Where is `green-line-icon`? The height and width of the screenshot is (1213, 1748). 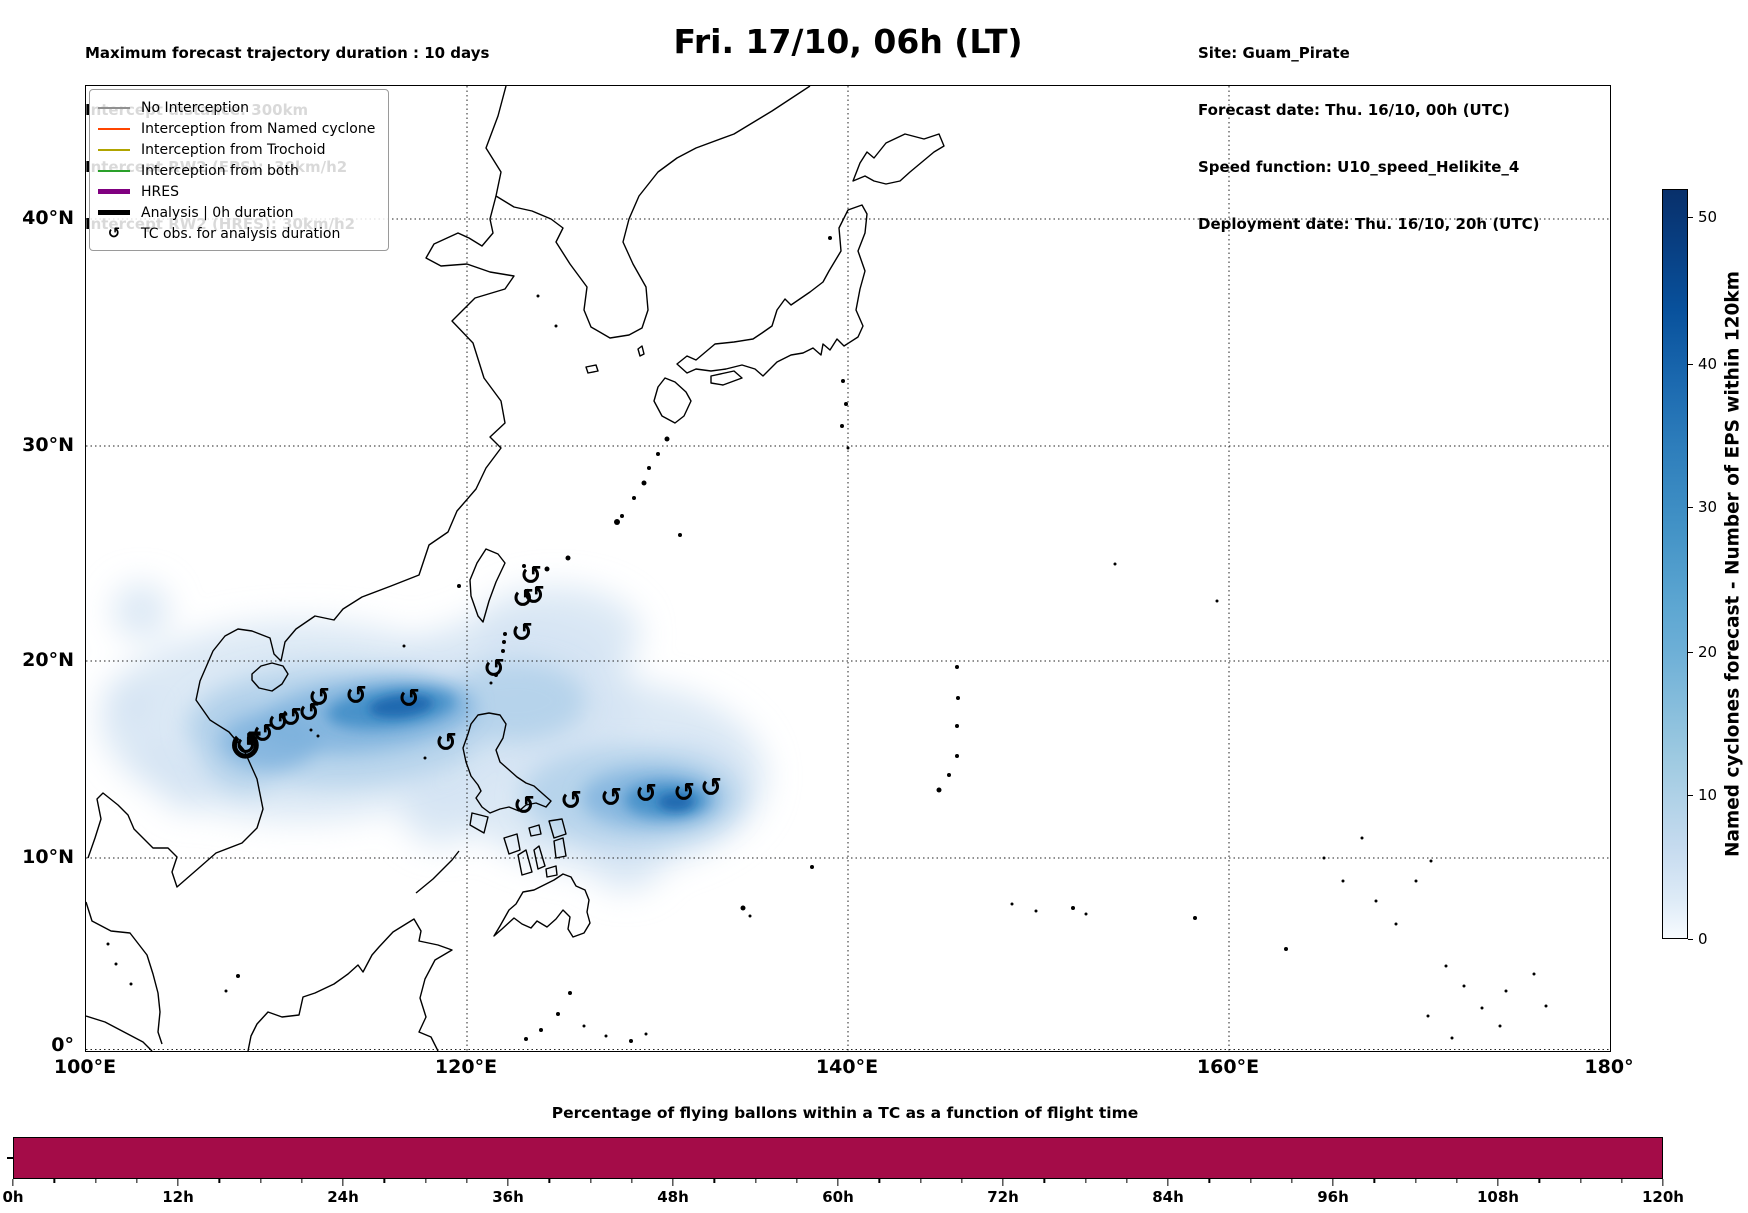 green-line-icon is located at coordinates (114, 170).